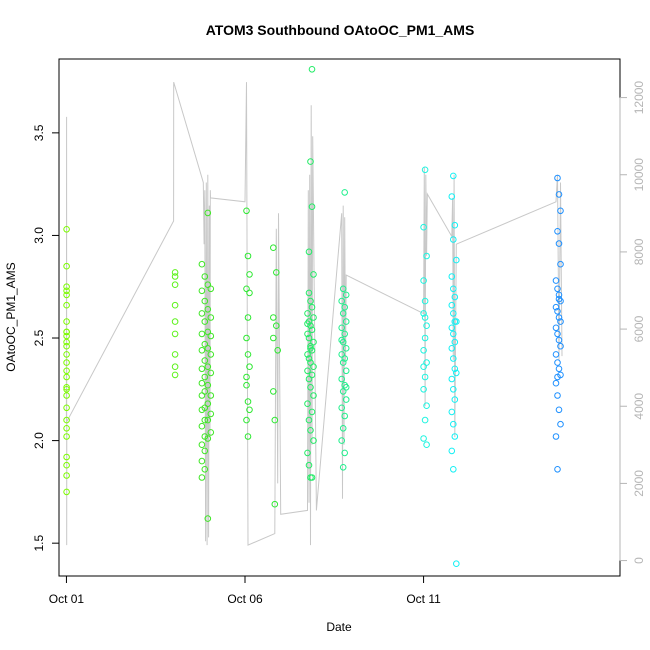 This screenshot has width=650, height=650. Describe the element at coordinates (639, 328) in the screenshot. I see `y2-tick-label: 6000` at that location.